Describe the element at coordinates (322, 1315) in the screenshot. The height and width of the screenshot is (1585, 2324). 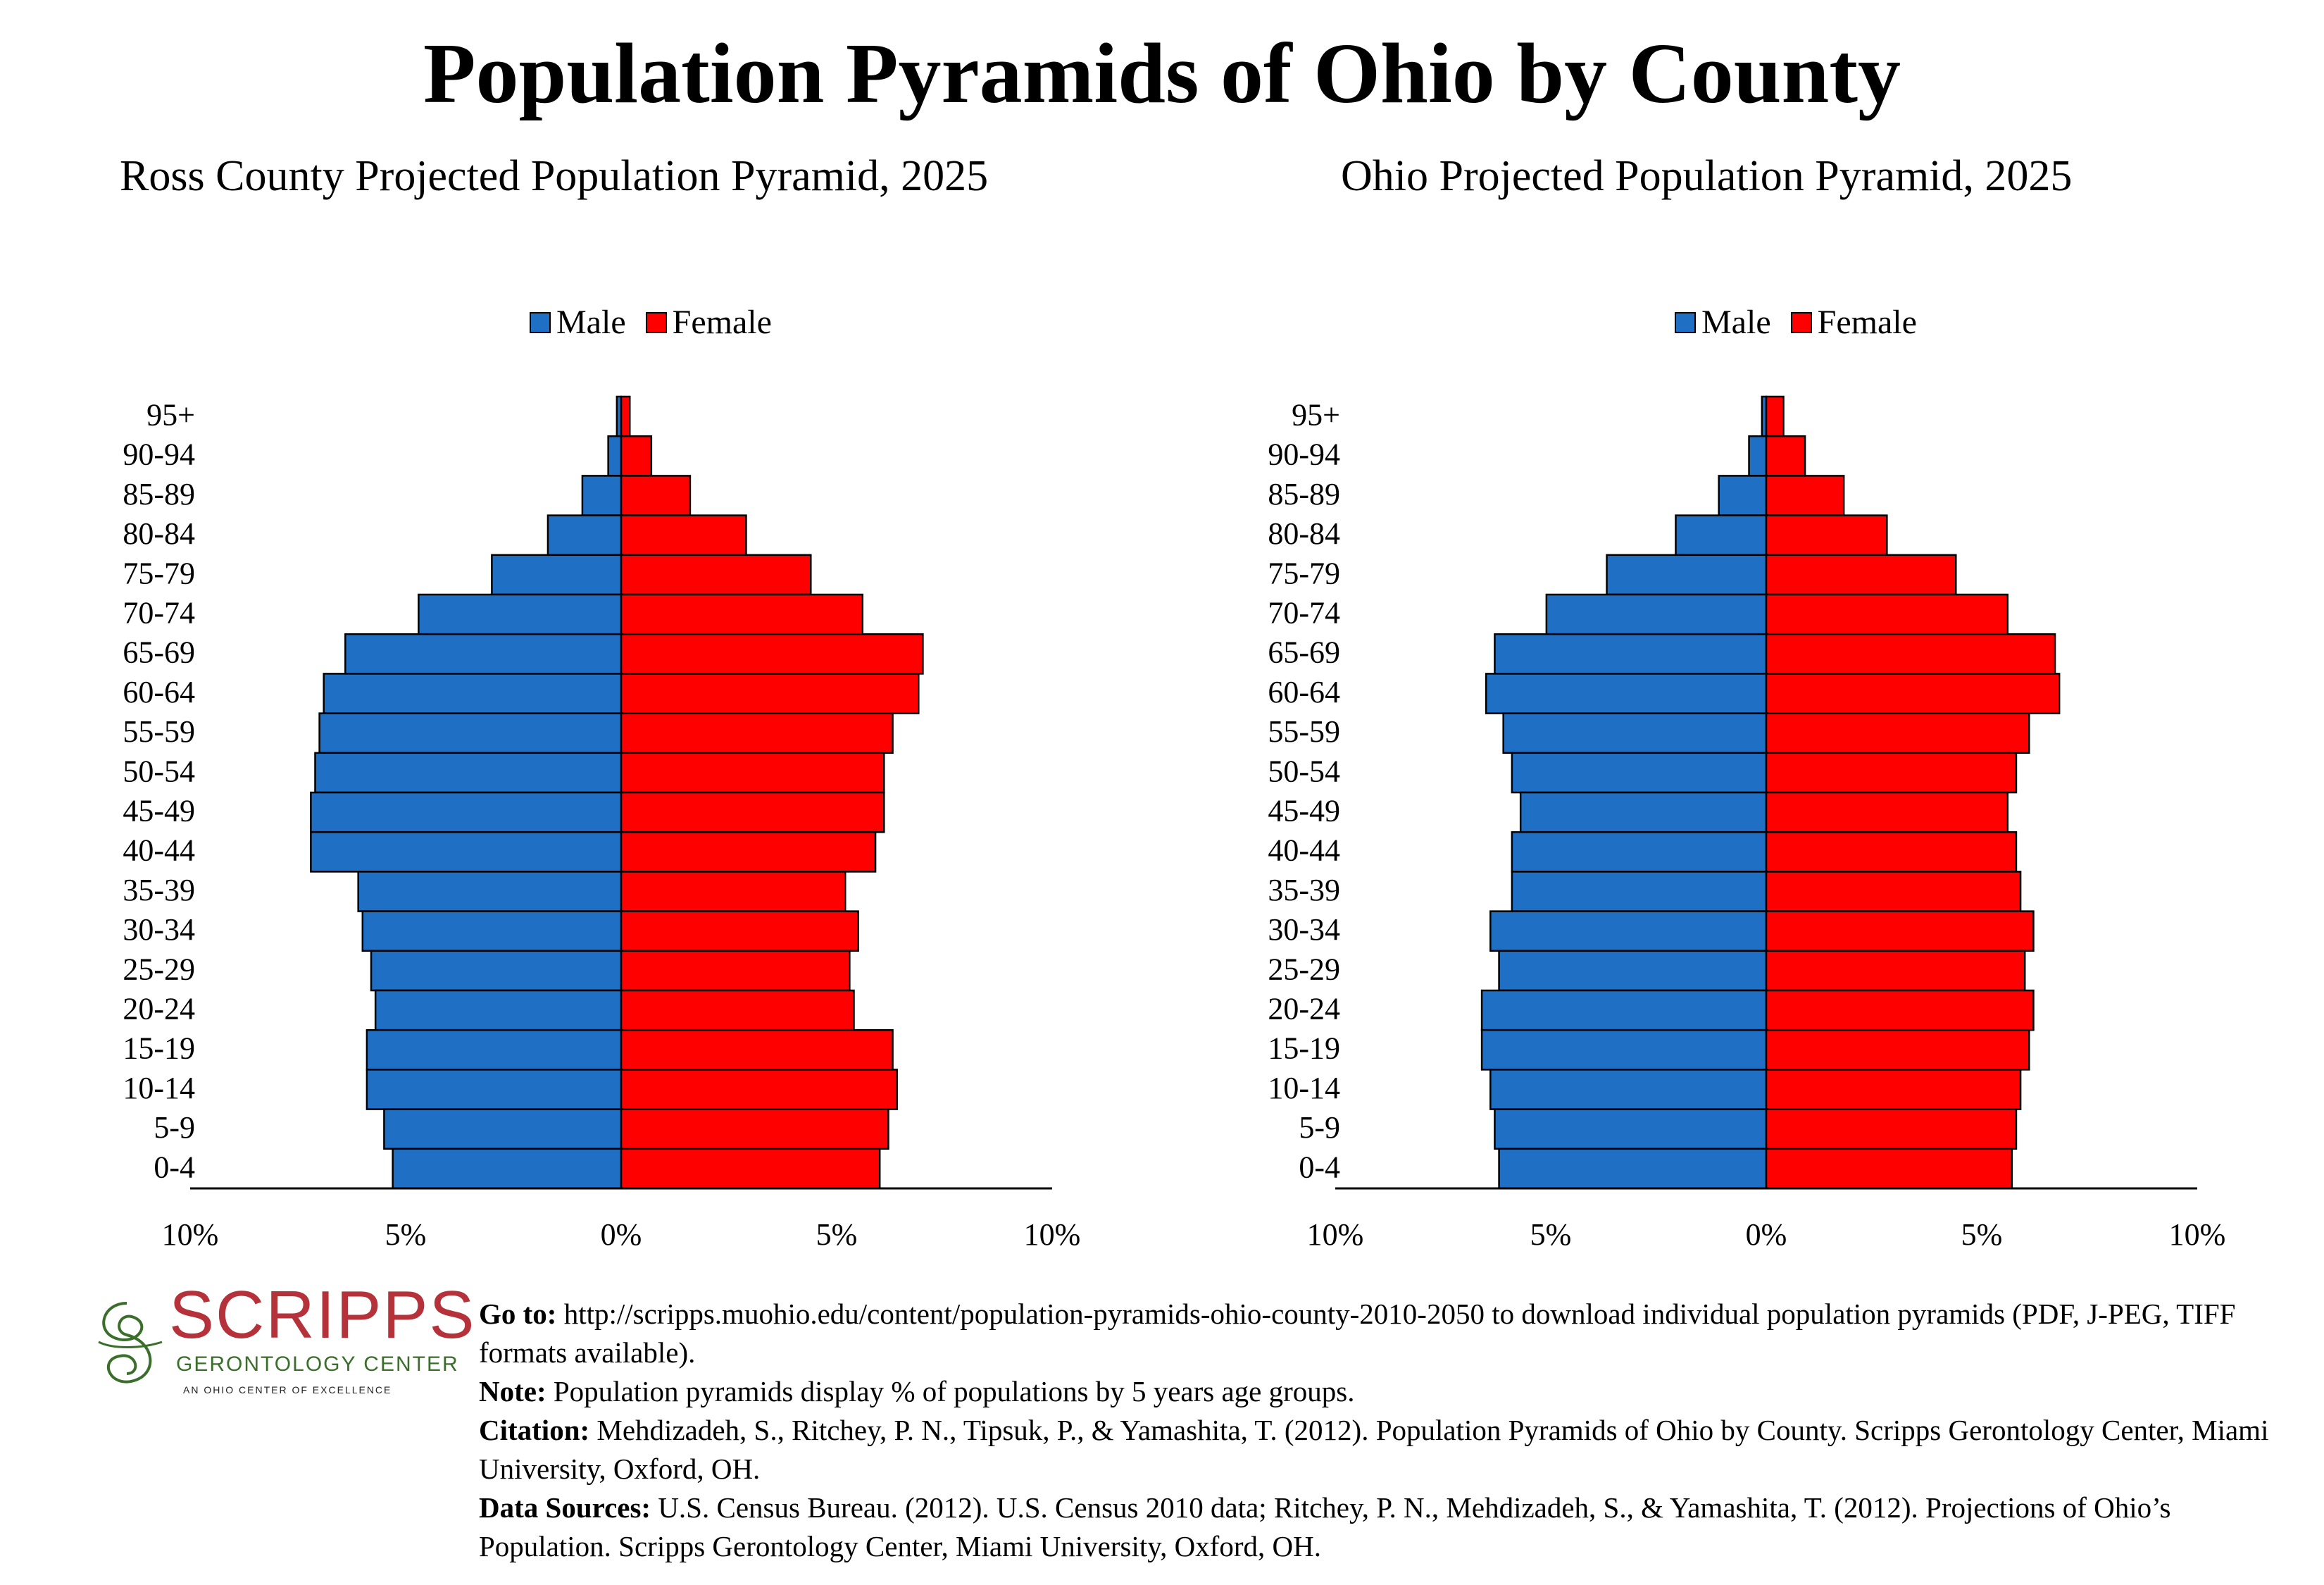
I see `logo-wordmark: SCRIPPS` at that location.